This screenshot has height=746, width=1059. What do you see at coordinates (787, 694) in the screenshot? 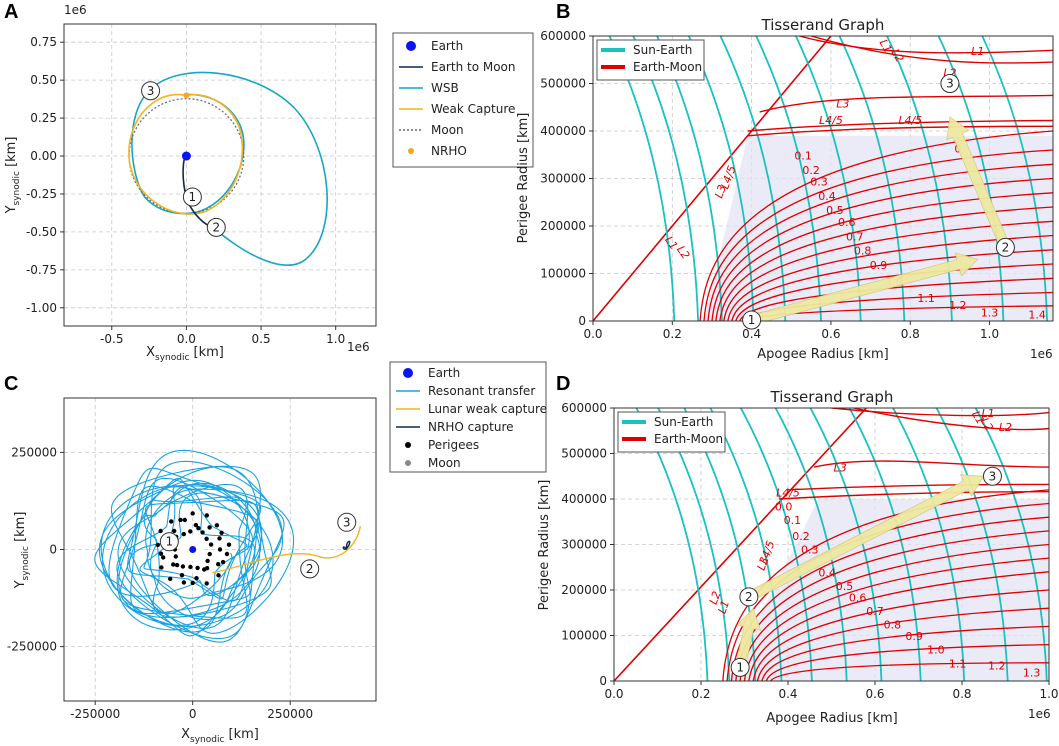
I see `x-tick-label: 0.4` at bounding box center [787, 694].